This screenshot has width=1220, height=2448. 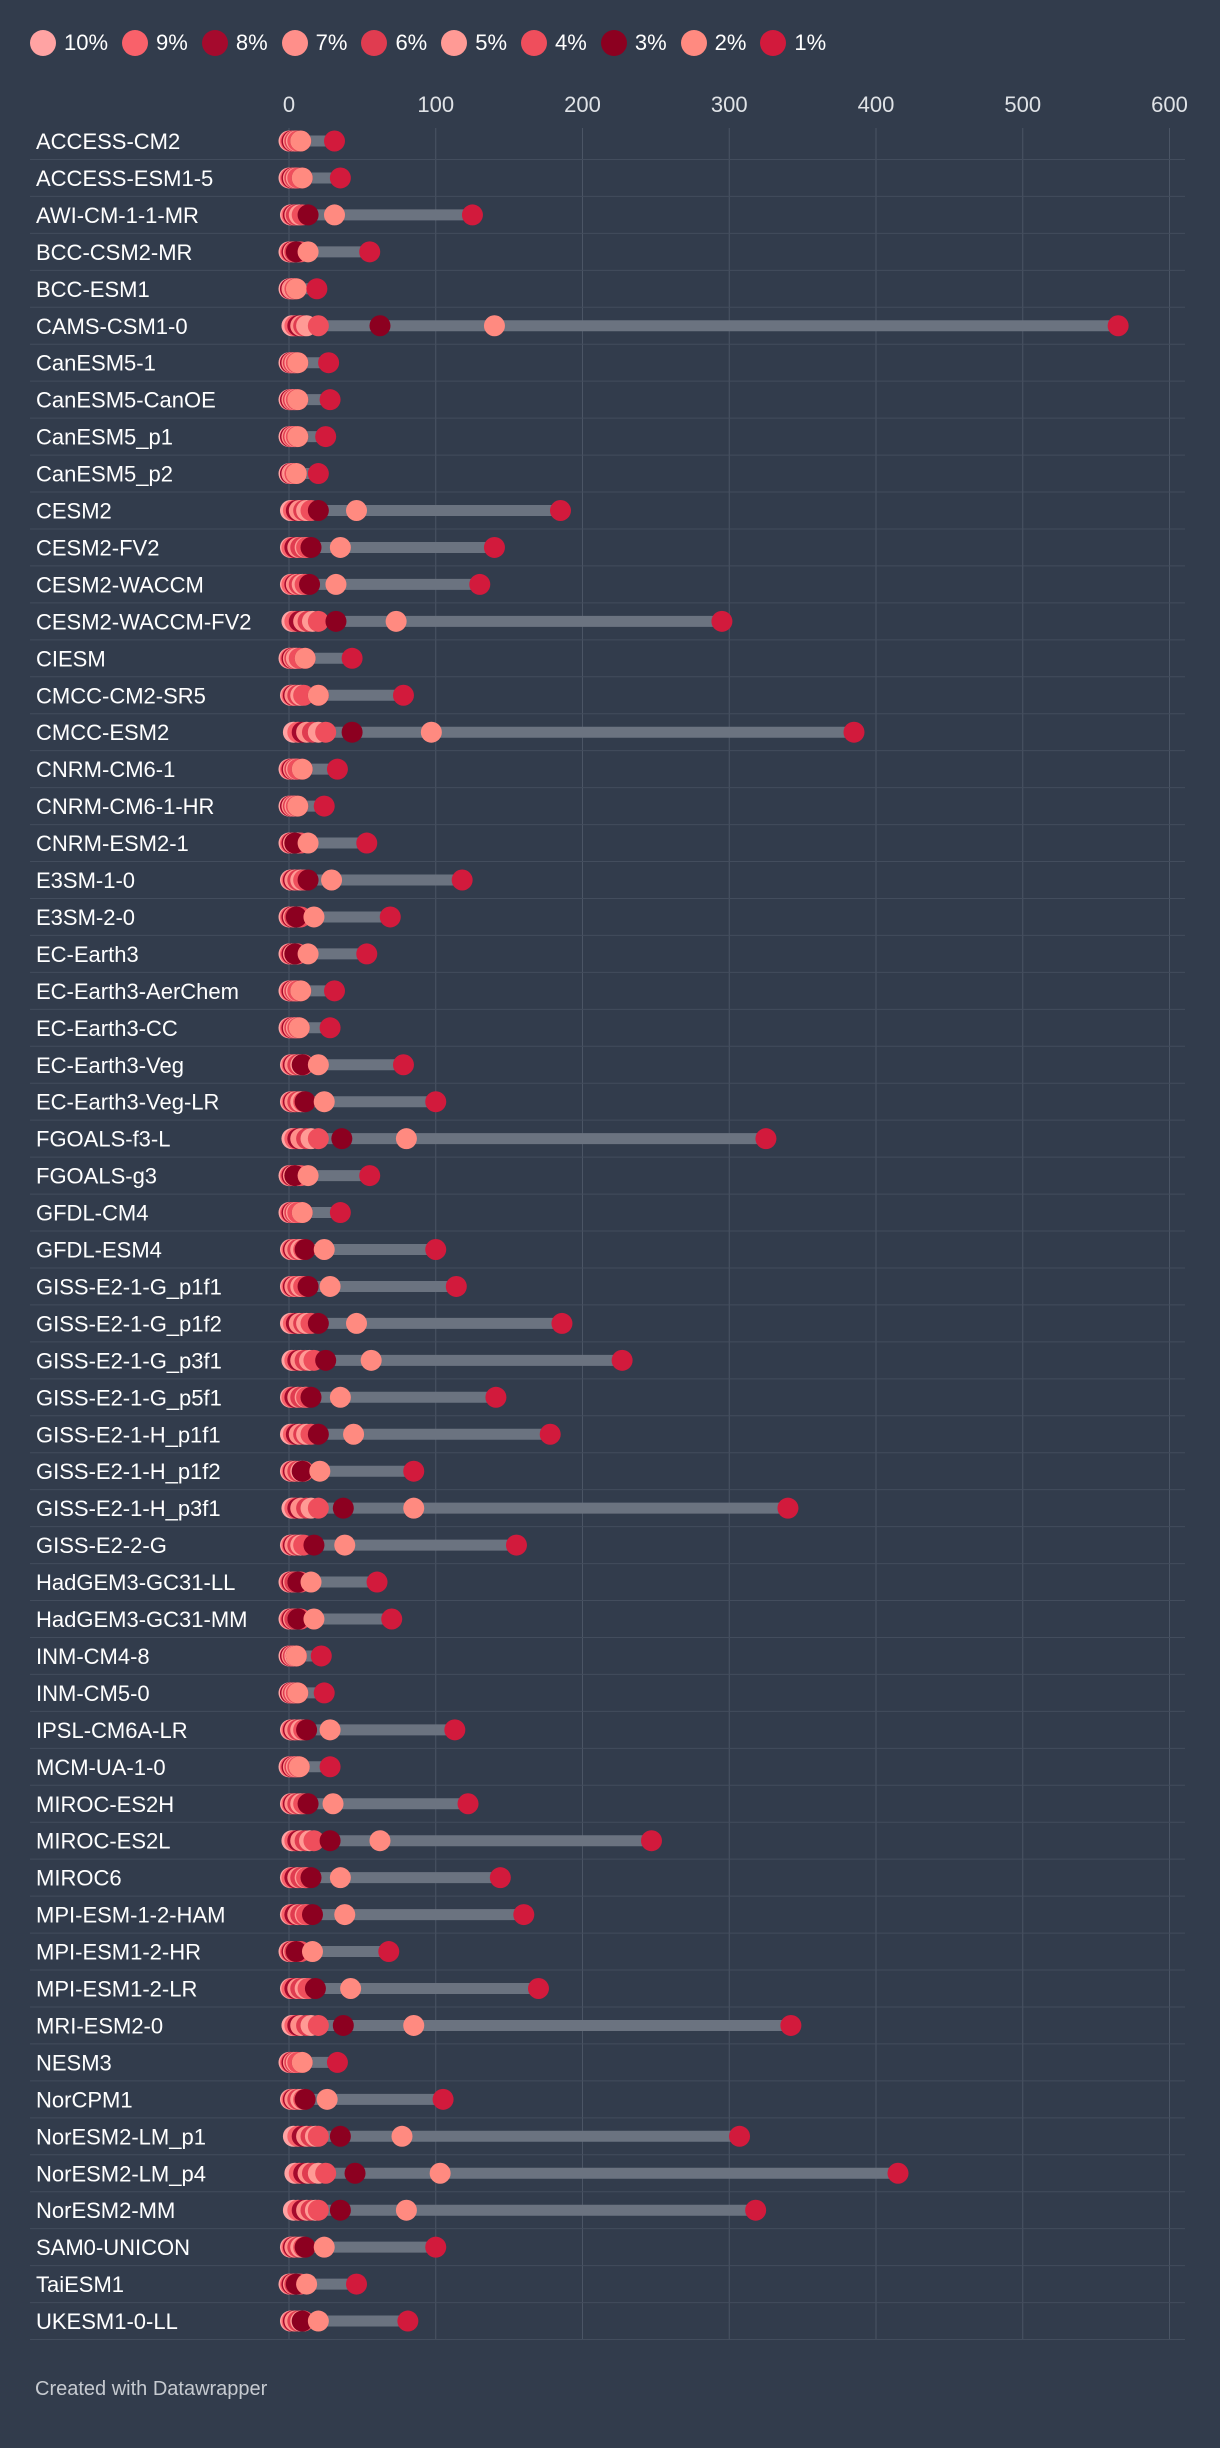 What do you see at coordinates (289, 104) in the screenshot?
I see `x-tick-label: 0` at bounding box center [289, 104].